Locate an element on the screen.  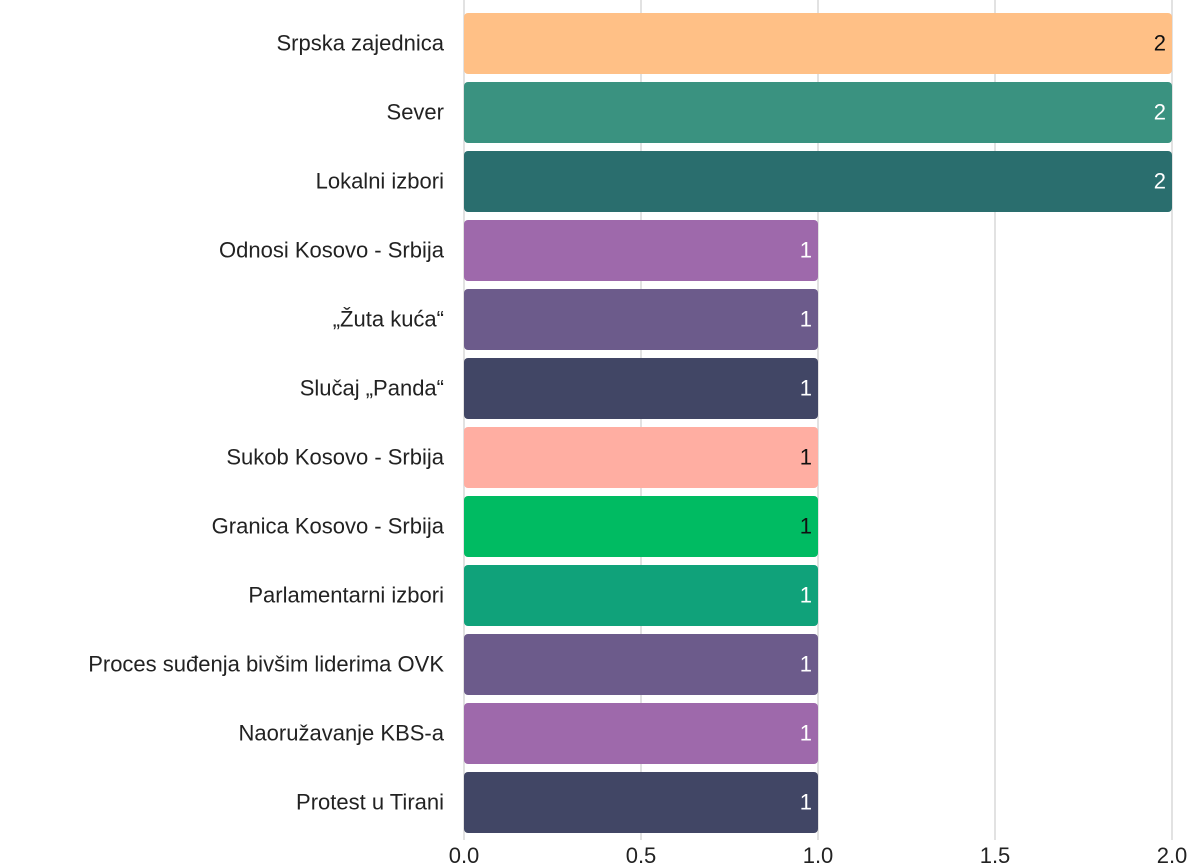
y-tick-label: Naoružavanje KBS-a is located at coordinates (342, 732).